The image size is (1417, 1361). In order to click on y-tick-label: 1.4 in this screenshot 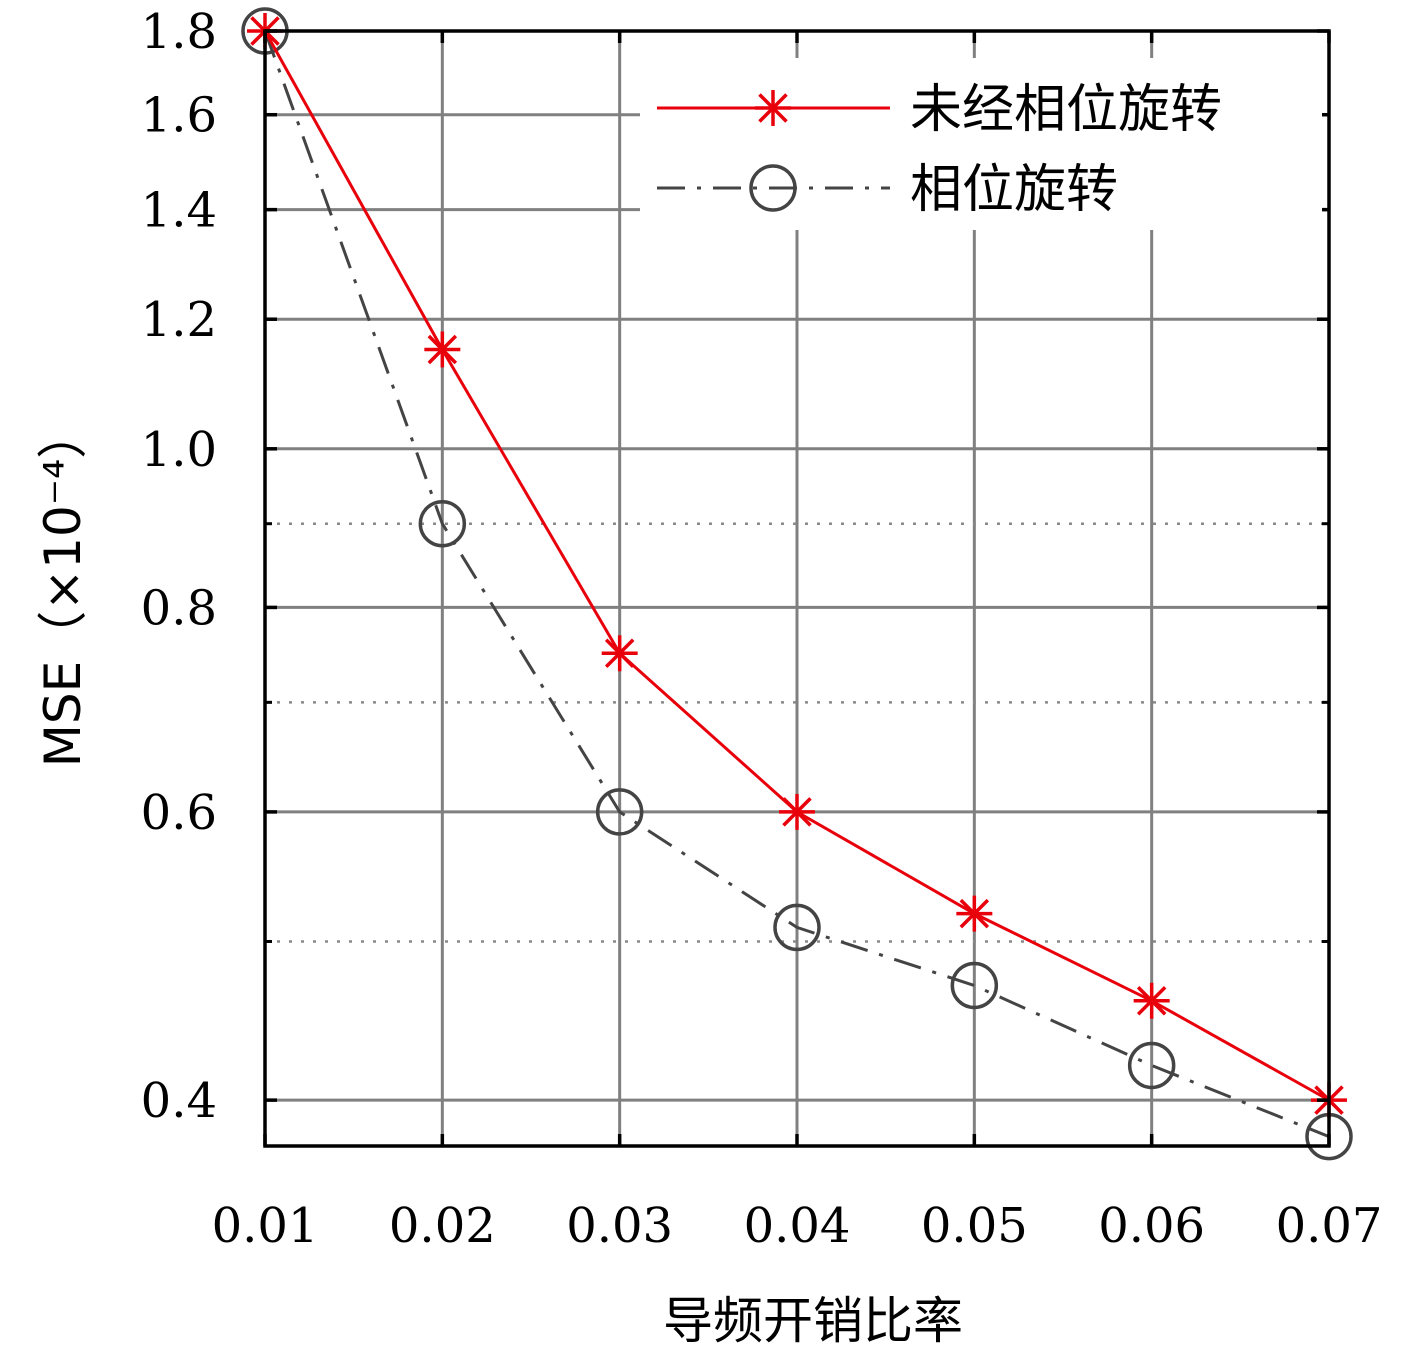, I will do `click(179, 211)`.